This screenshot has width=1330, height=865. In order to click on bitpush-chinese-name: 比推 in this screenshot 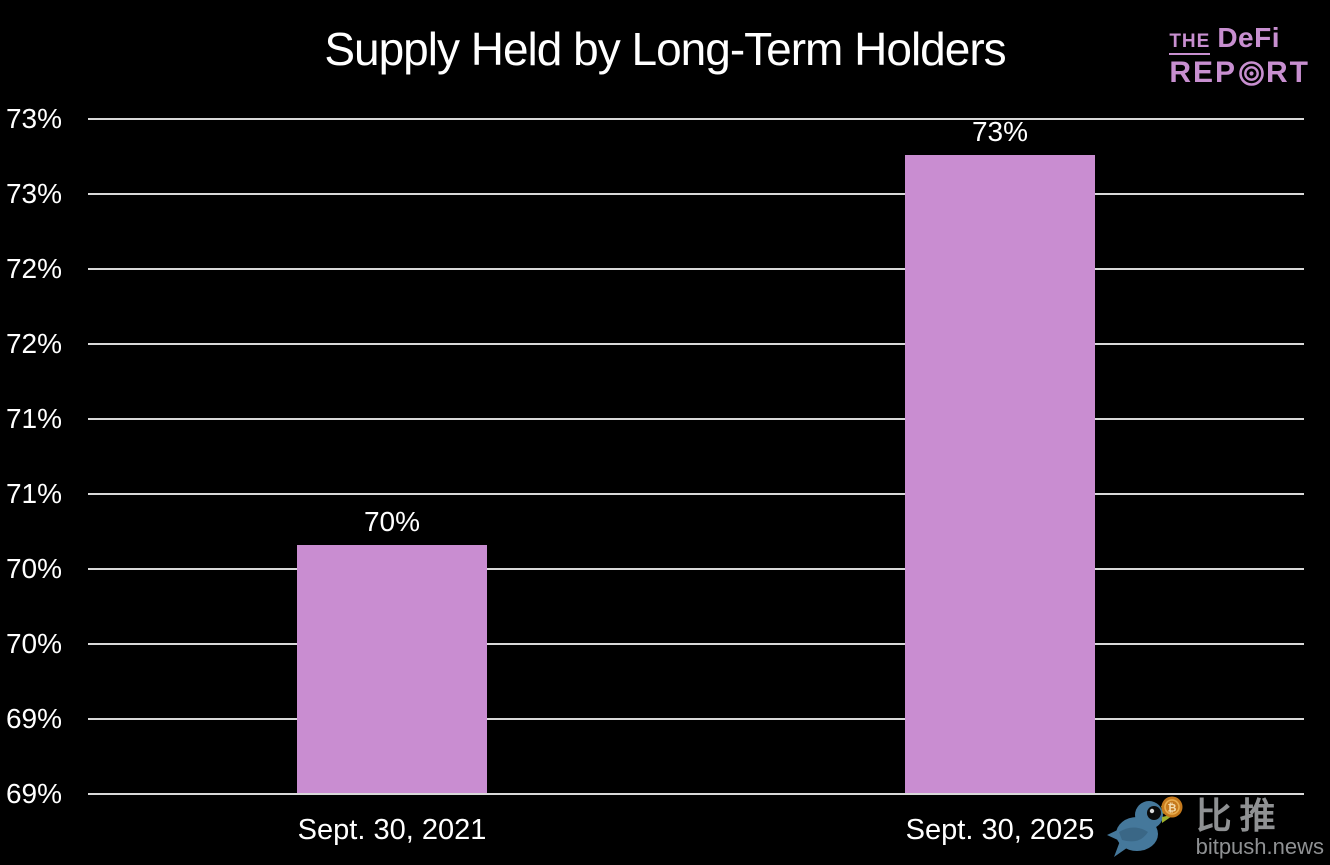, I will do `click(1239, 815)`.